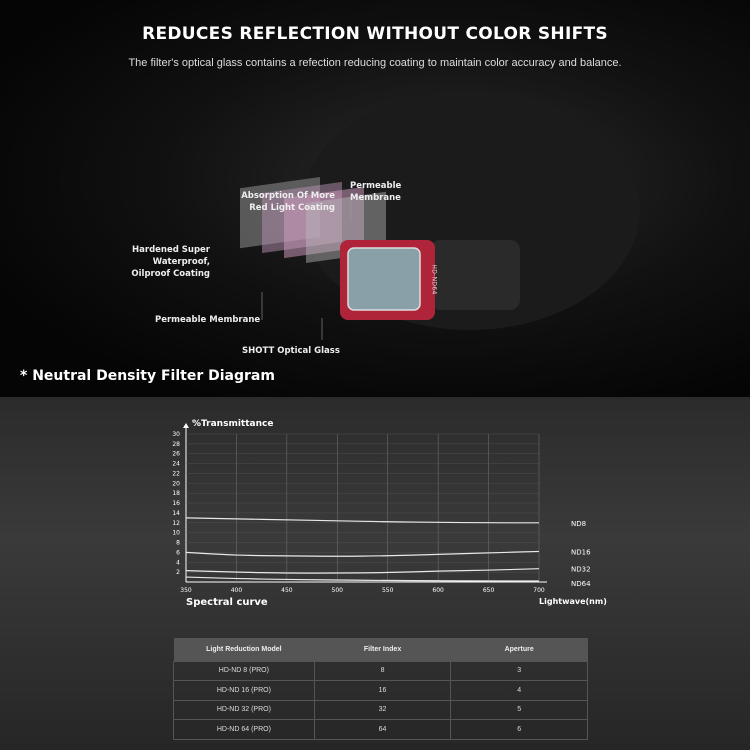 The width and height of the screenshot is (750, 750). Describe the element at coordinates (237, 590) in the screenshot. I see `x-tick-label: 400` at that location.